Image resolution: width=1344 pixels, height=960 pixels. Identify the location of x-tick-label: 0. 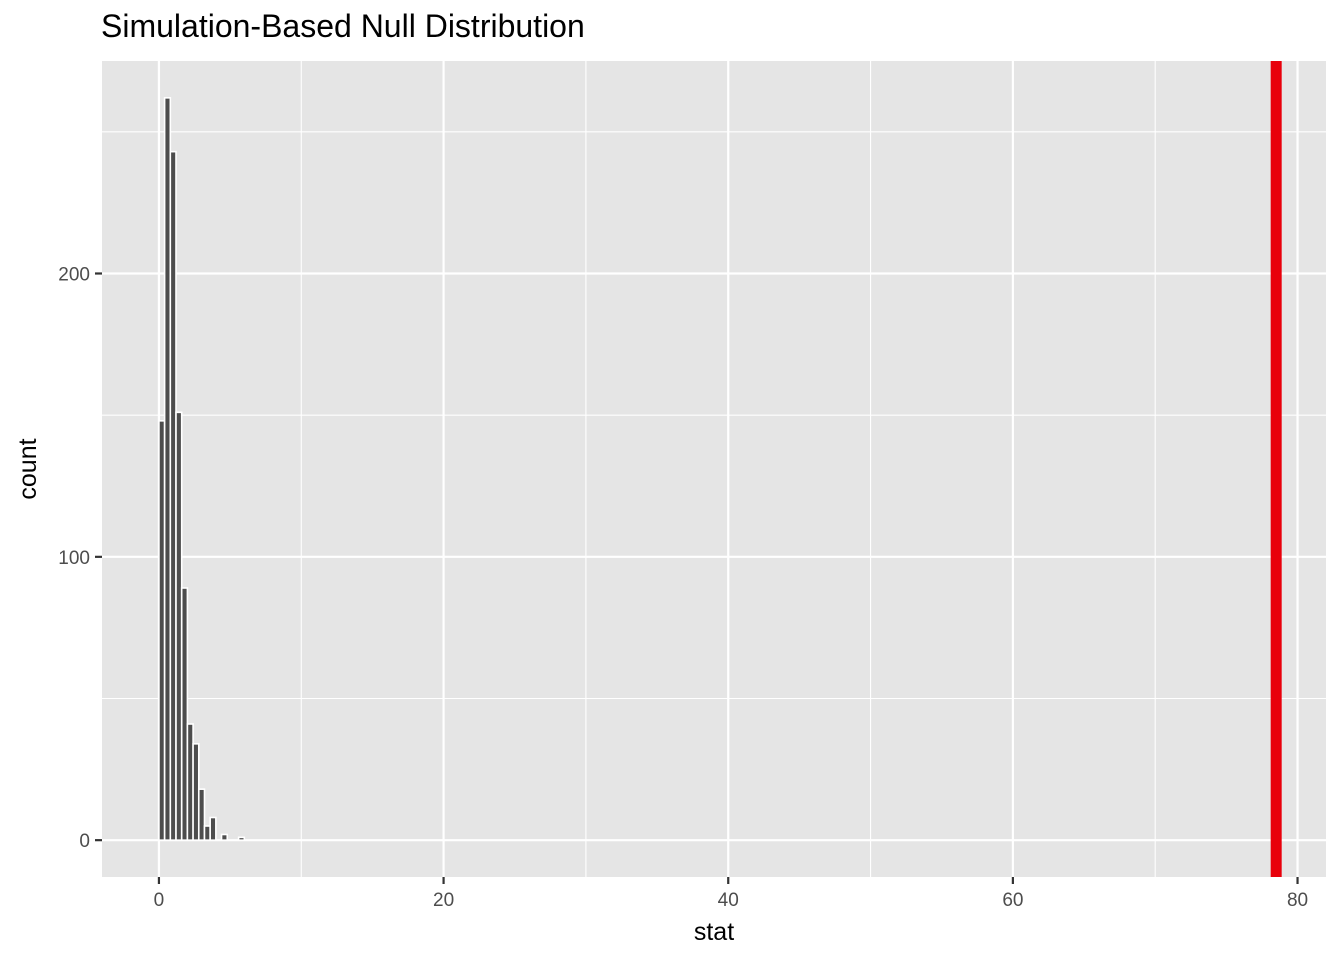
(159, 900).